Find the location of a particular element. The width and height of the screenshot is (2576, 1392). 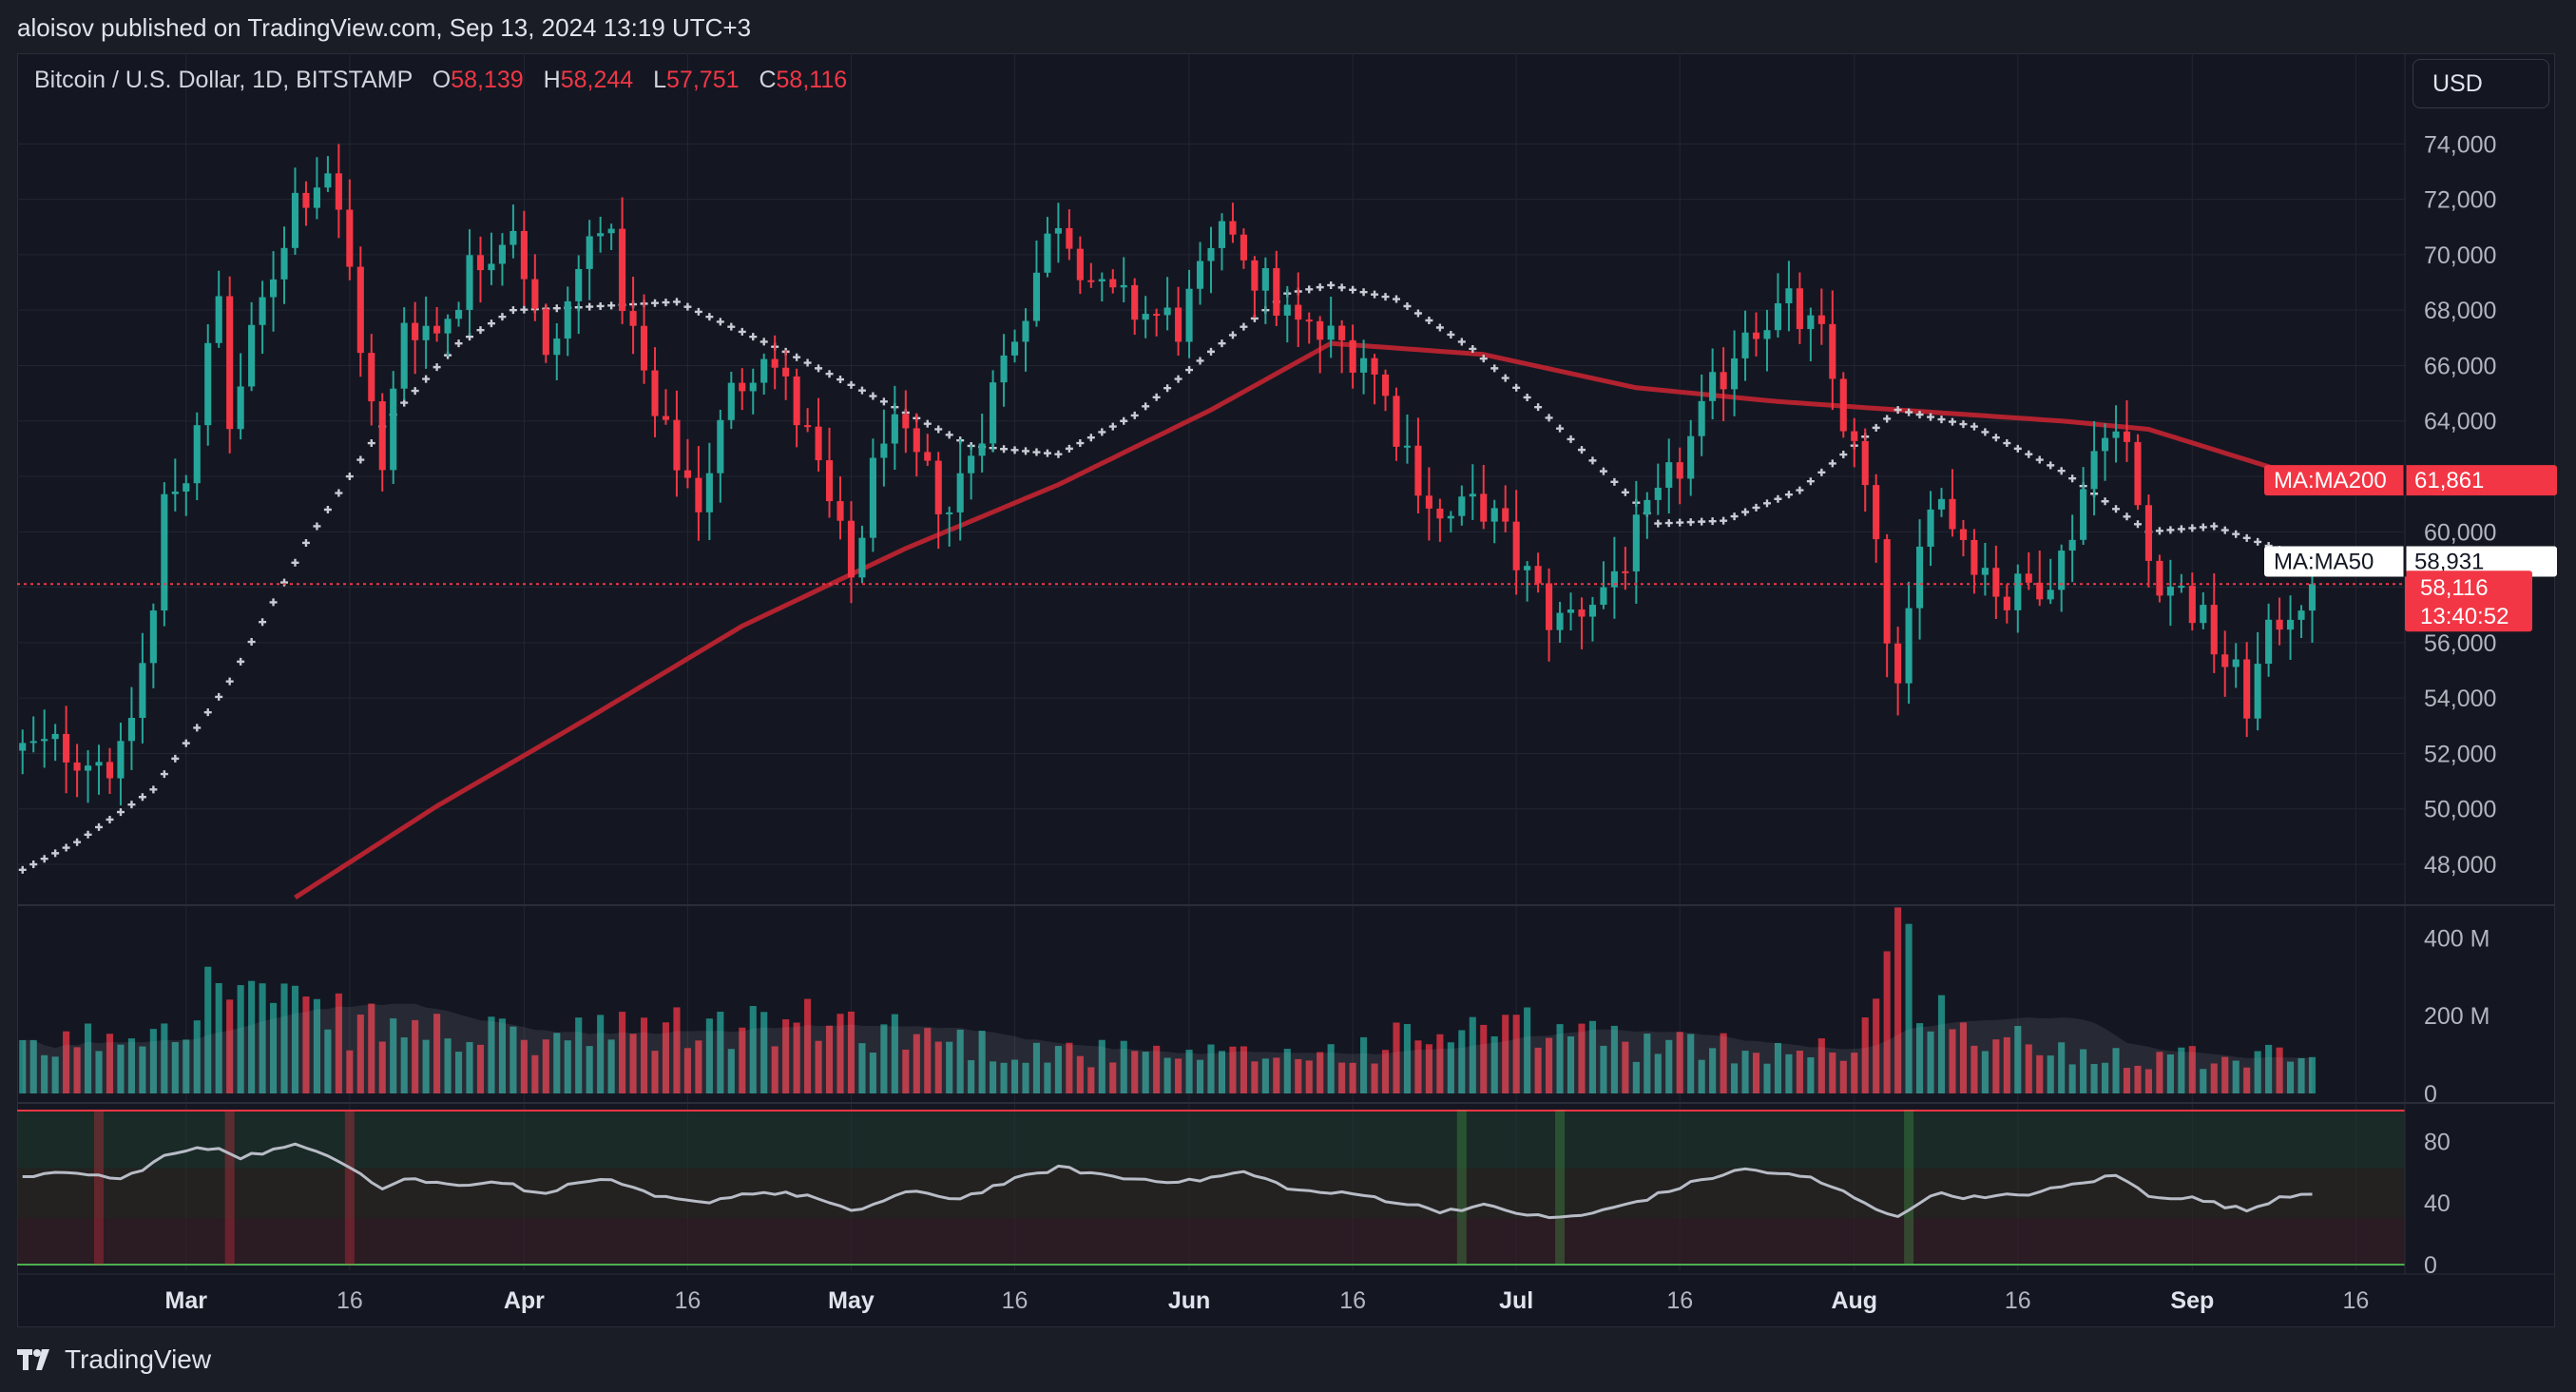

time-tick-label: 16 is located at coordinates (349, 1300).